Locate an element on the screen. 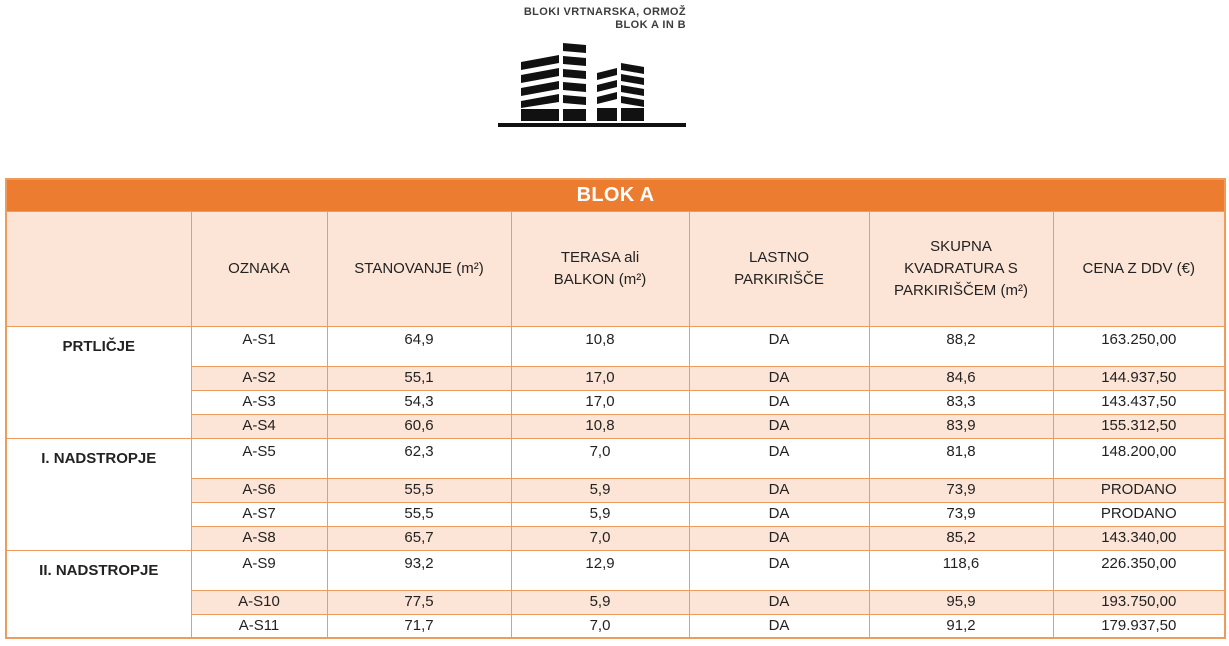 This screenshot has height=646, width=1229. table-row: A-S10 77,5 5,9 DA 95,9 193.750,00 is located at coordinates (616, 602).